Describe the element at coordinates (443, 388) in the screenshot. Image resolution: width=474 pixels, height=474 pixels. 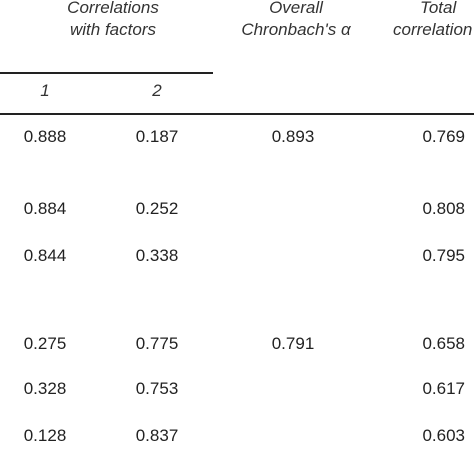
I see `cell: 0.617` at that location.